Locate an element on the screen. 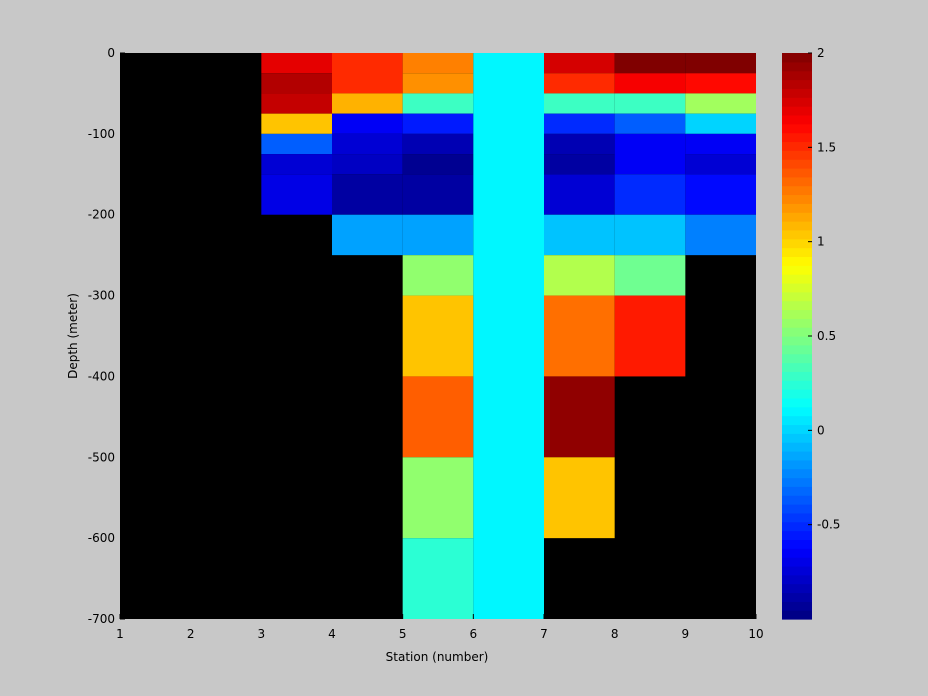 This screenshot has width=928, height=696. colorbar-tick-label: 0.5 is located at coordinates (826, 336).